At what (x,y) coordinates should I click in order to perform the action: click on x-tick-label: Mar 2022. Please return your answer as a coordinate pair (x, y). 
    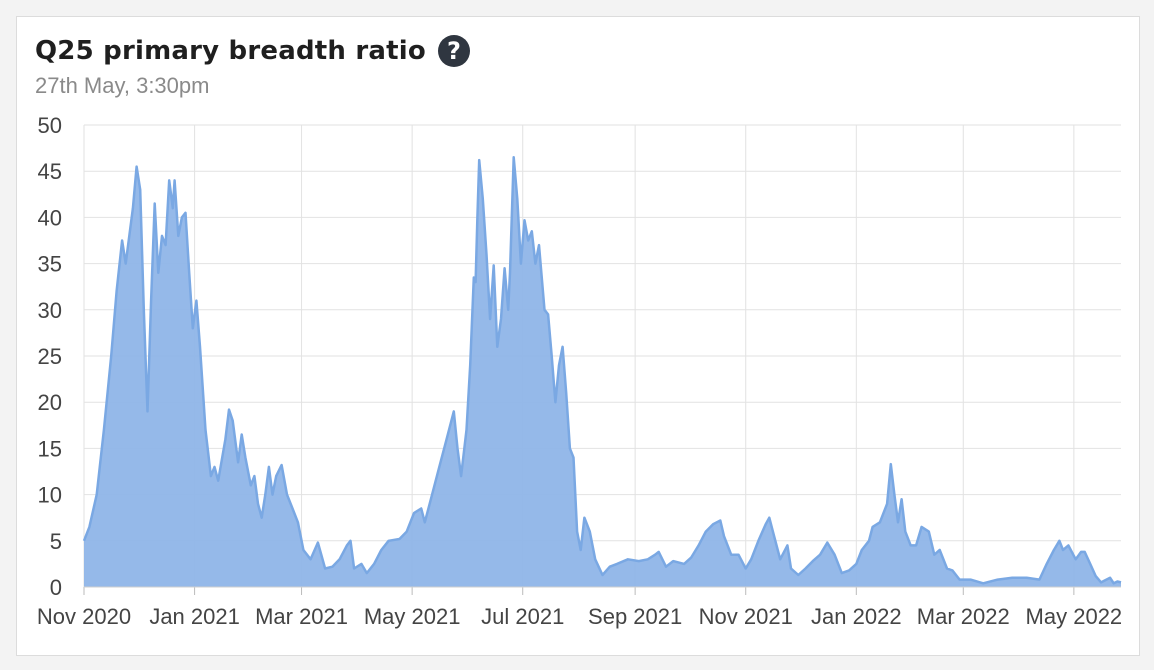
    Looking at the image, I should click on (963, 616).